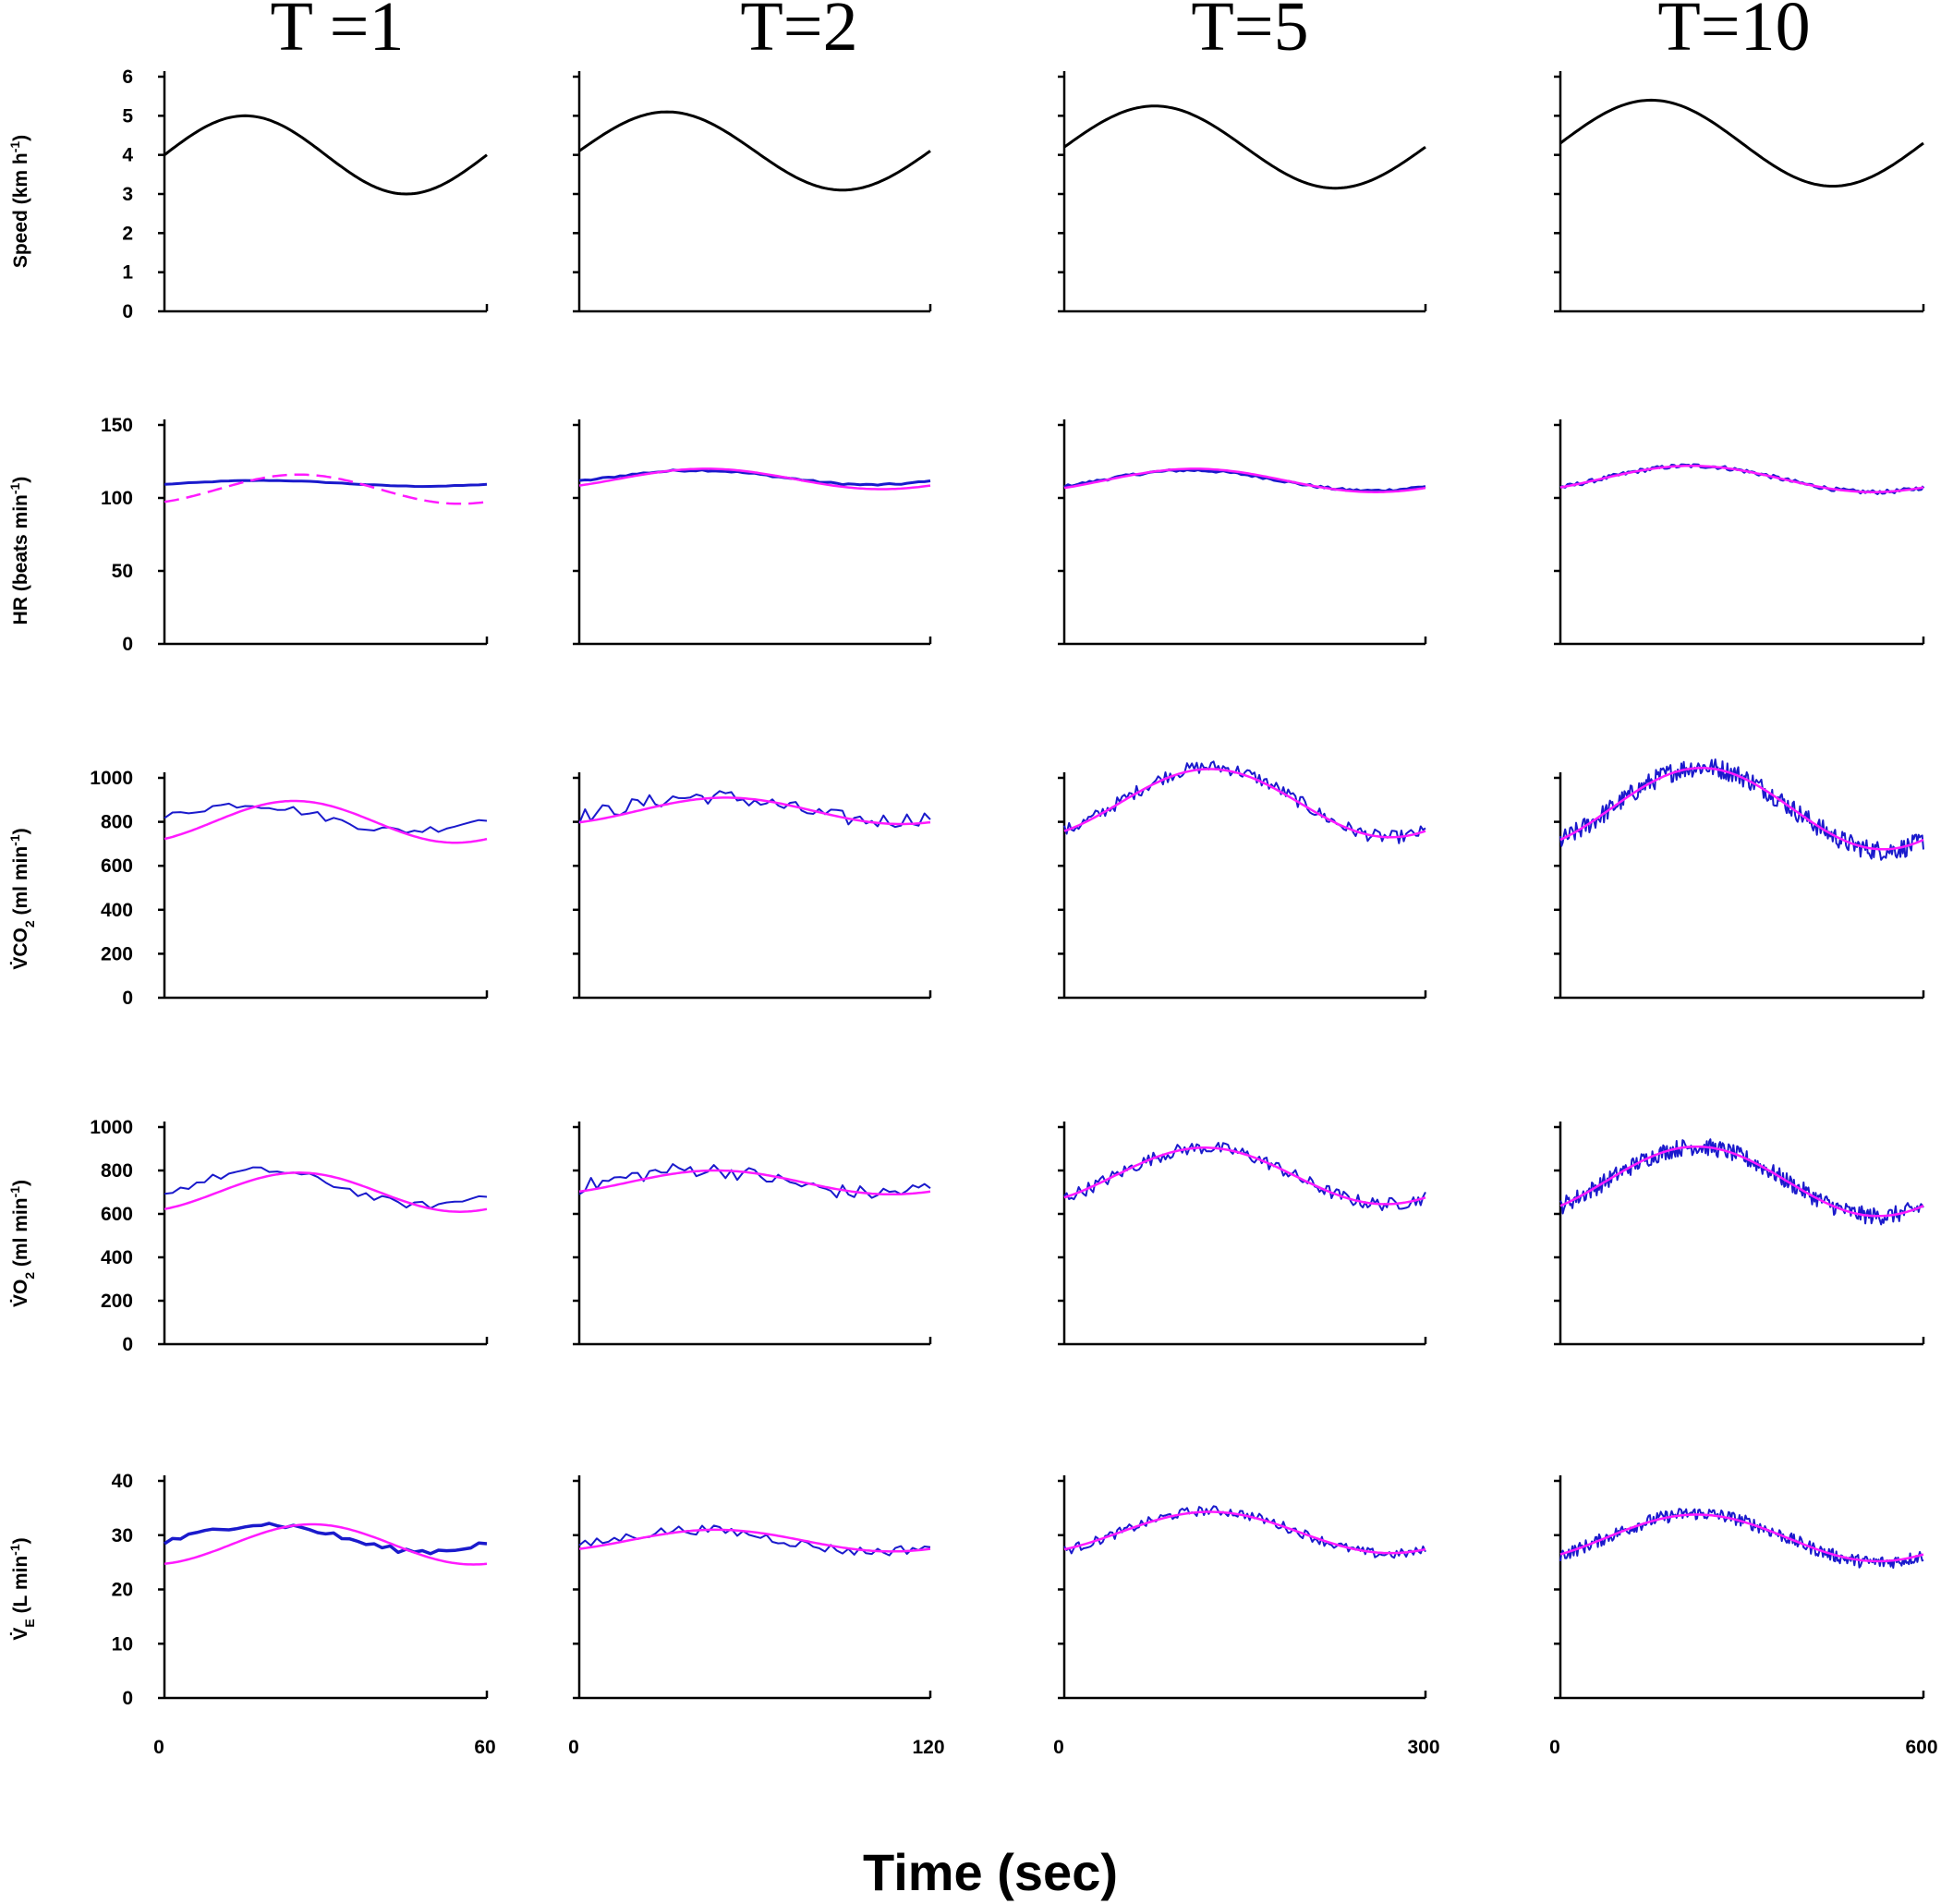  I want to click on x-axis-title: Time (sec), so click(990, 1872).